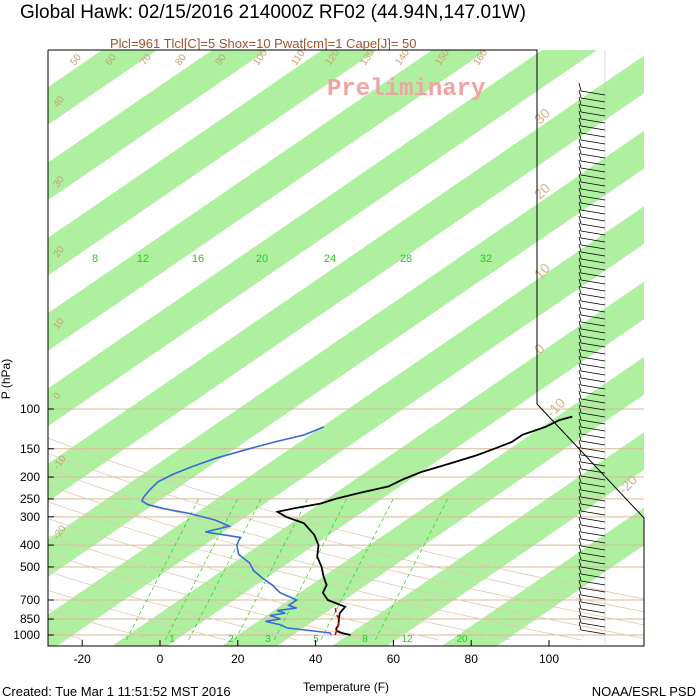 The image size is (700, 700). What do you see at coordinates (30, 517) in the screenshot?
I see `y-tick-label: 300` at bounding box center [30, 517].